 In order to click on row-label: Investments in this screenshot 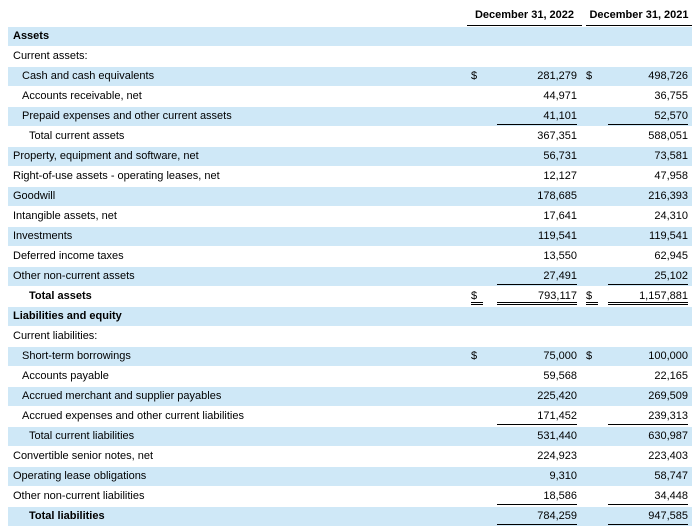, I will do `click(43, 236)`.